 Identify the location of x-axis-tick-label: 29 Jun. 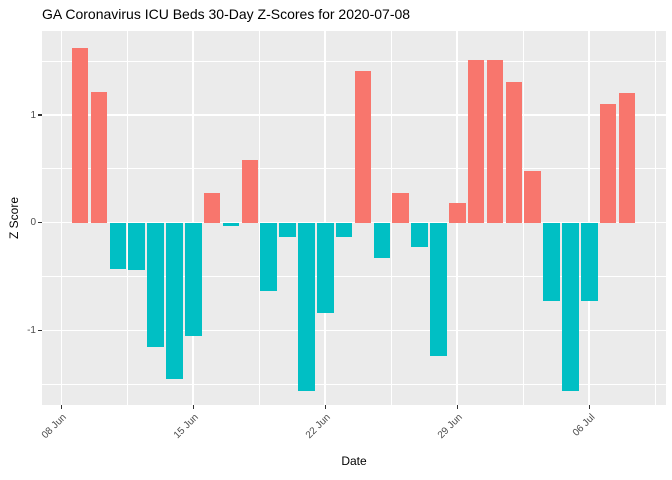
(451, 427).